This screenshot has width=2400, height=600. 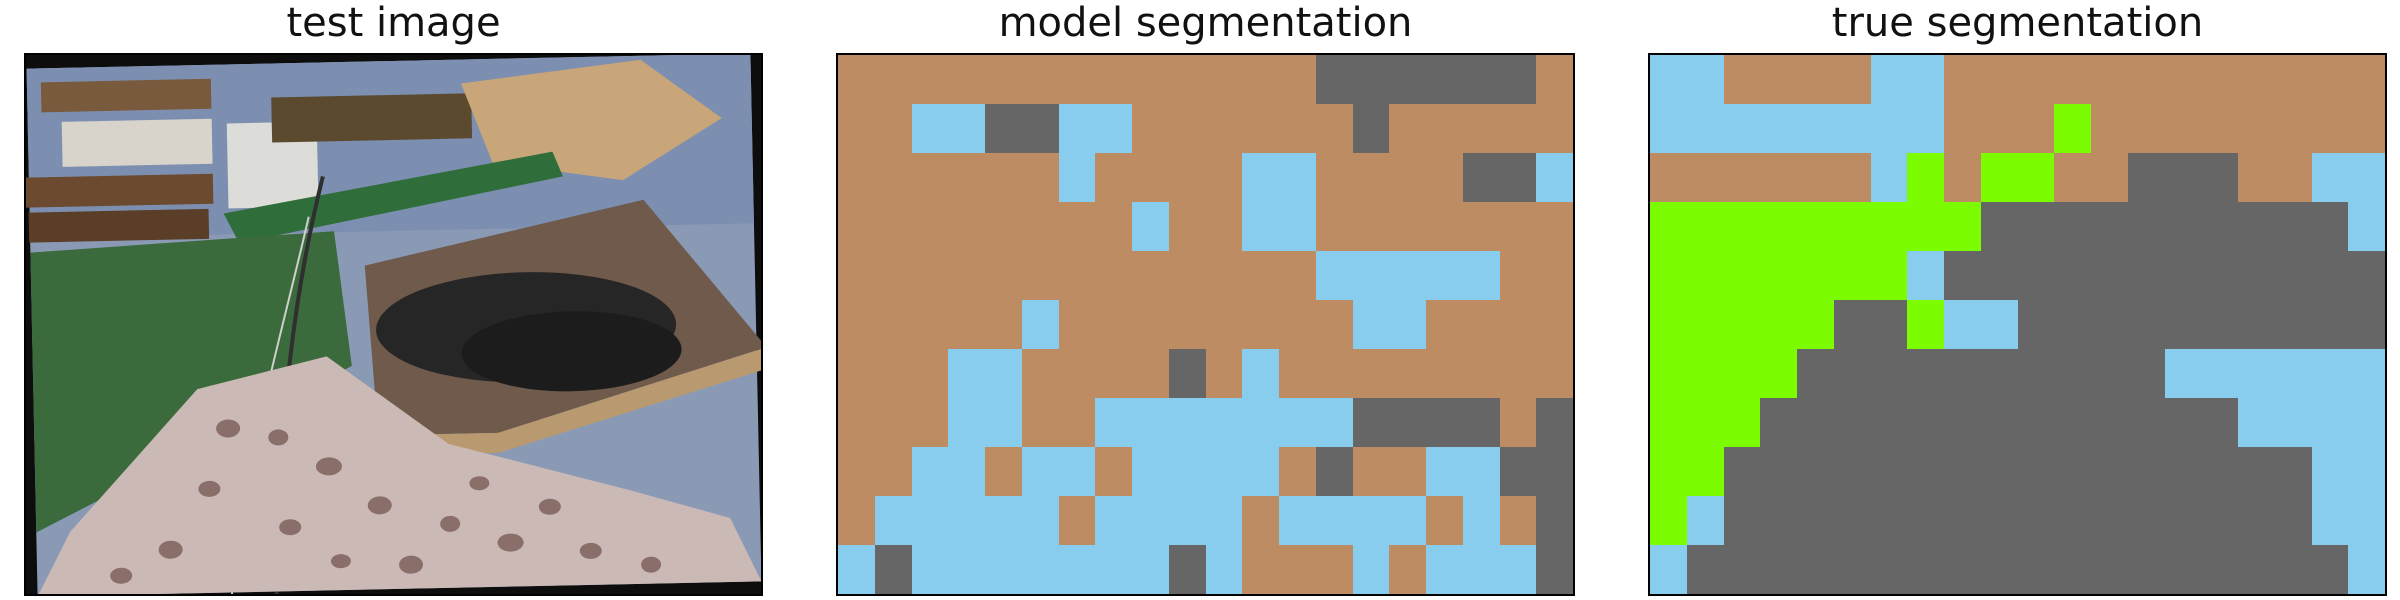 What do you see at coordinates (393, 23) in the screenshot?
I see `test-image-title: test image` at bounding box center [393, 23].